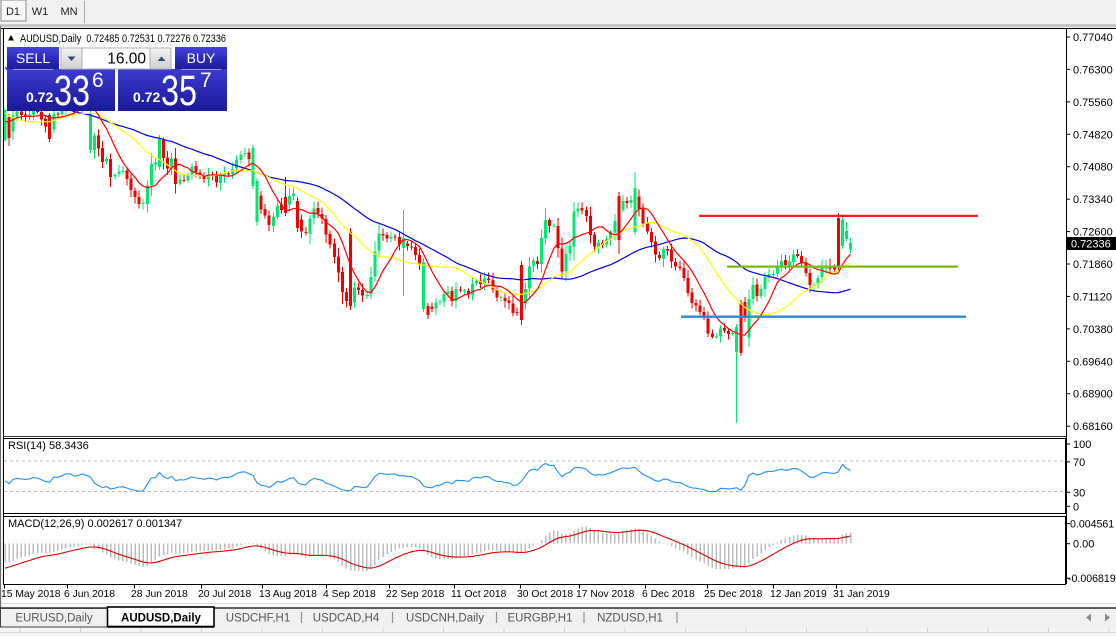 The image size is (1116, 636). I want to click on svg-text: 0.71120, so click(1092, 297).